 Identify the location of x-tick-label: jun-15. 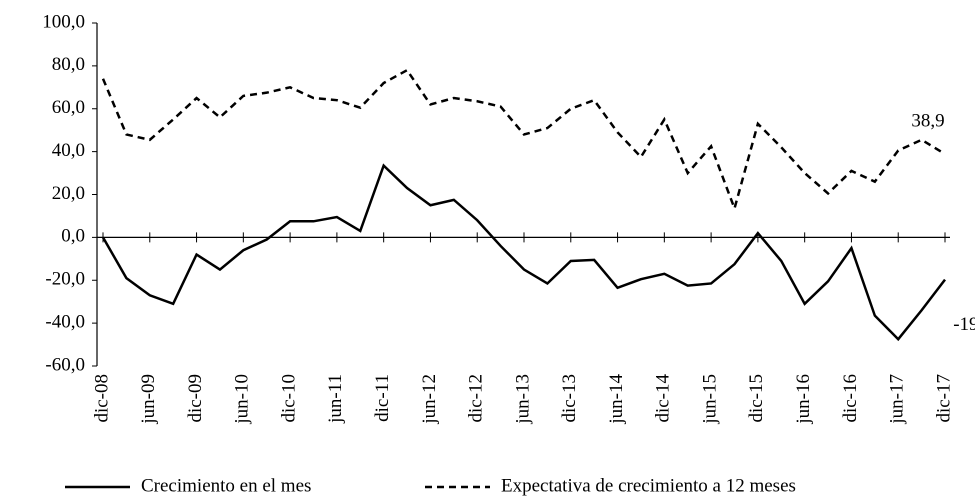
(709, 399).